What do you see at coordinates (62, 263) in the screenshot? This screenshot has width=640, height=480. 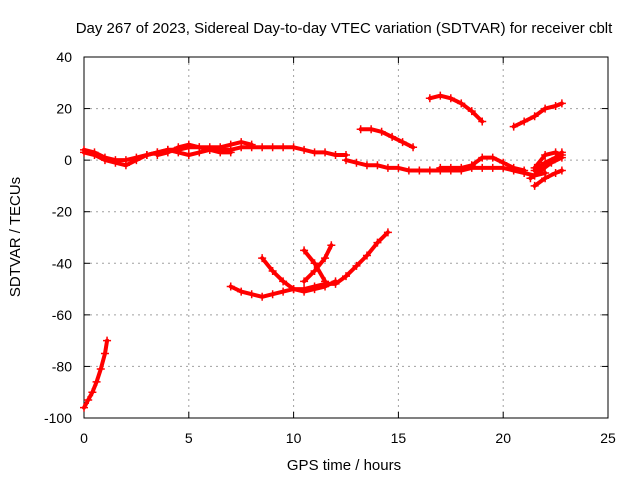 I see `y-tick-label: -40` at bounding box center [62, 263].